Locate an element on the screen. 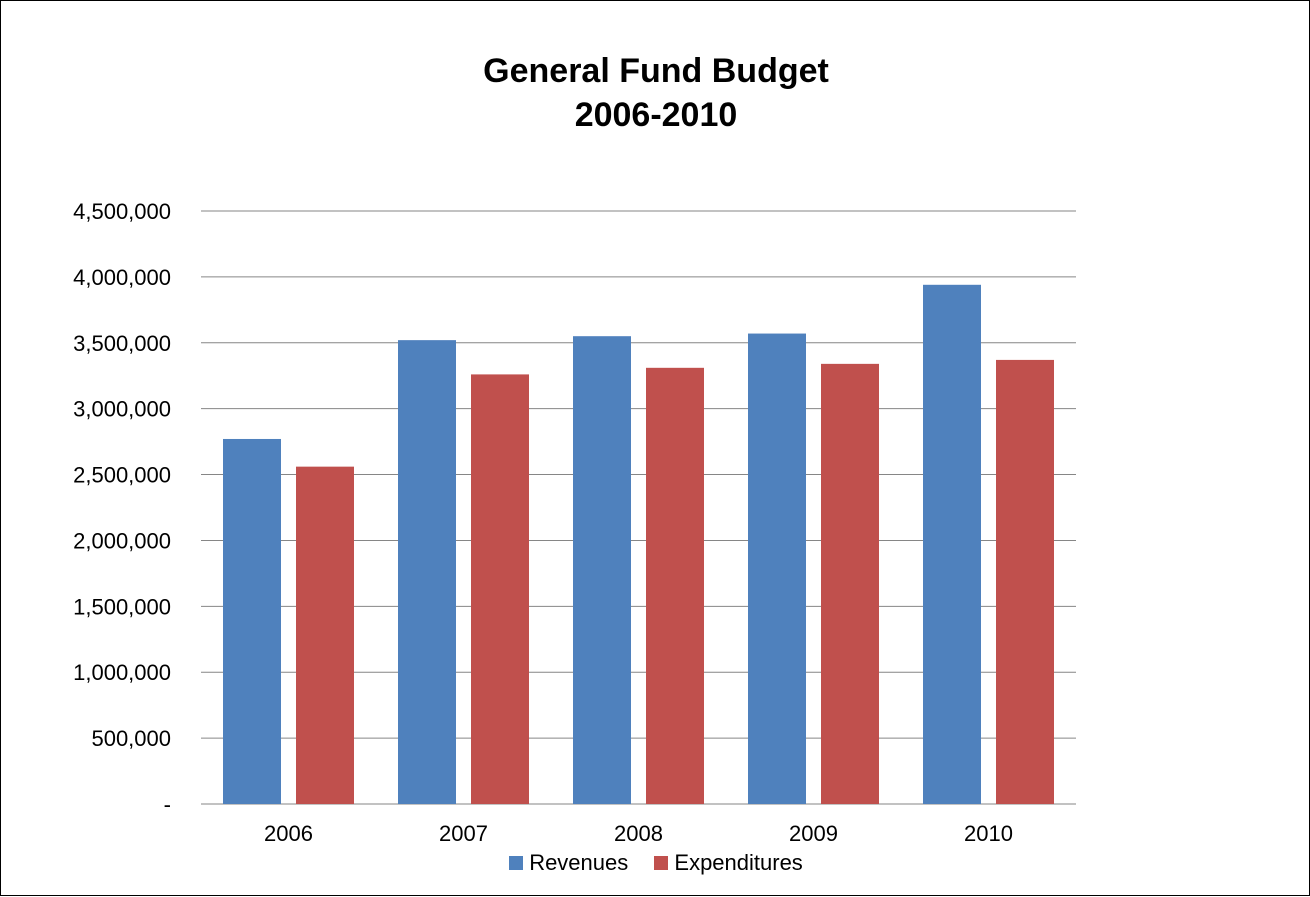 The image size is (1310, 897). bar-expenditures-2007 is located at coordinates (500, 589).